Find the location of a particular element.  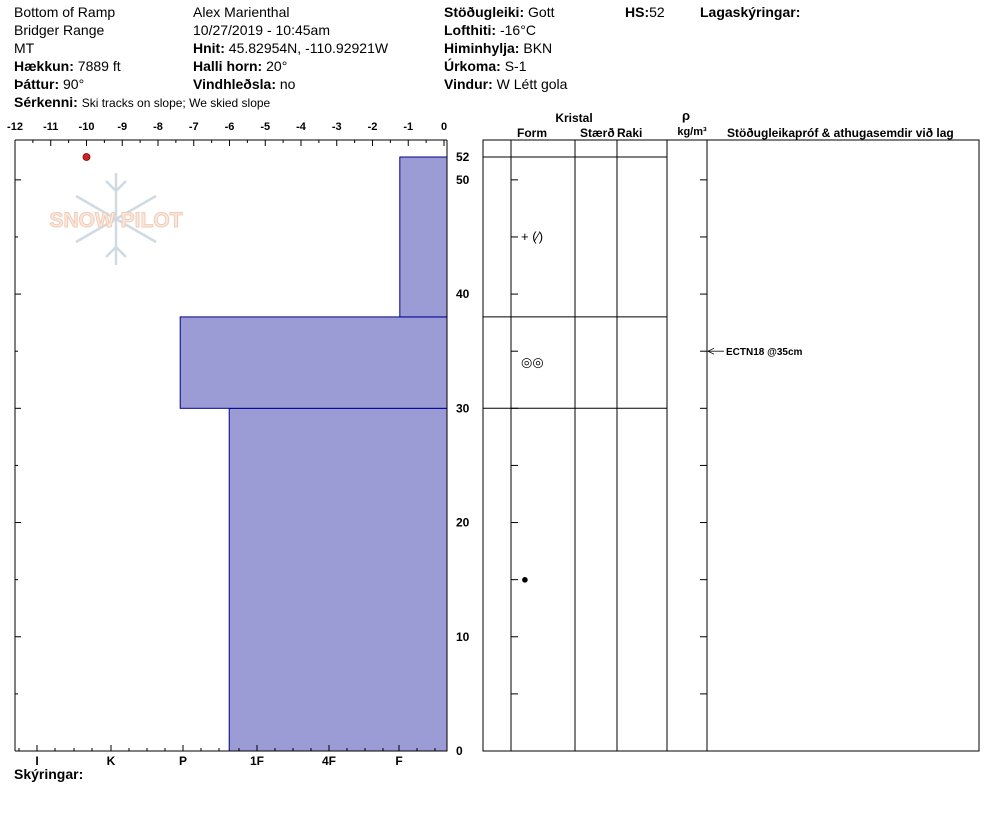

snow-height: HS:52 is located at coordinates (645, 12).